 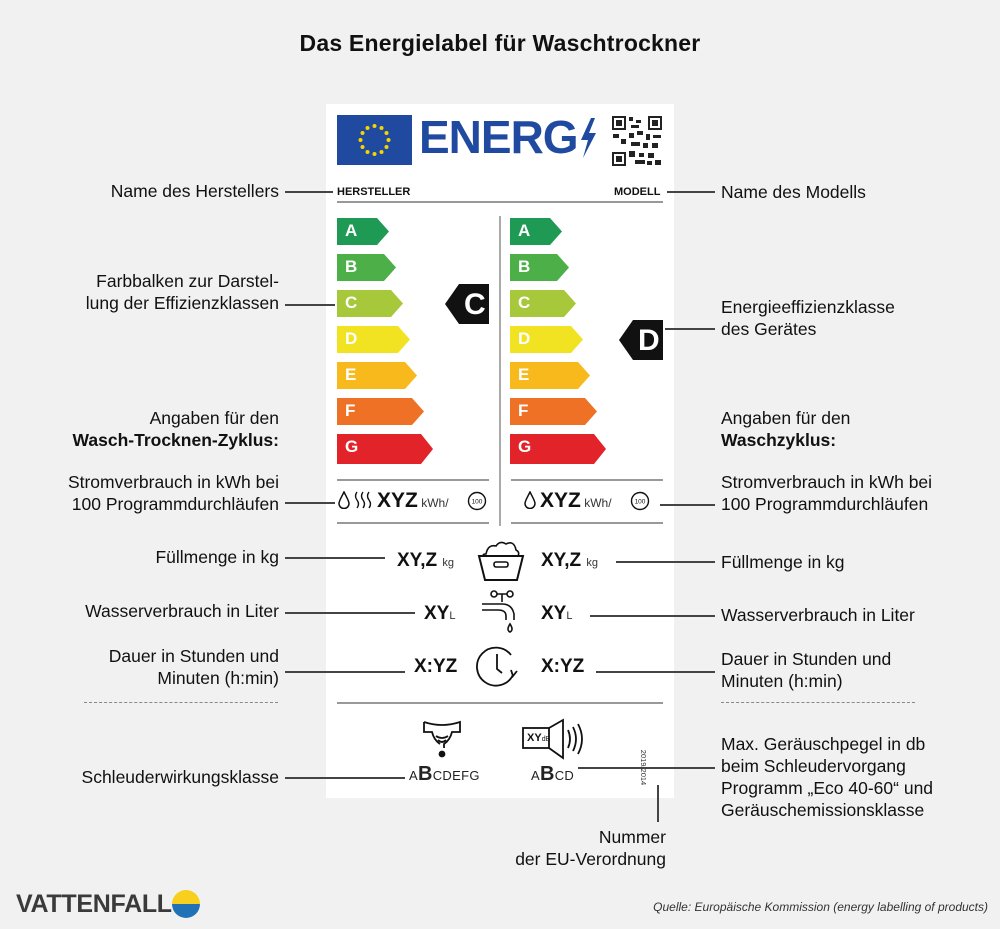 What do you see at coordinates (637, 192) in the screenshot?
I see `model-field: MODELL` at bounding box center [637, 192].